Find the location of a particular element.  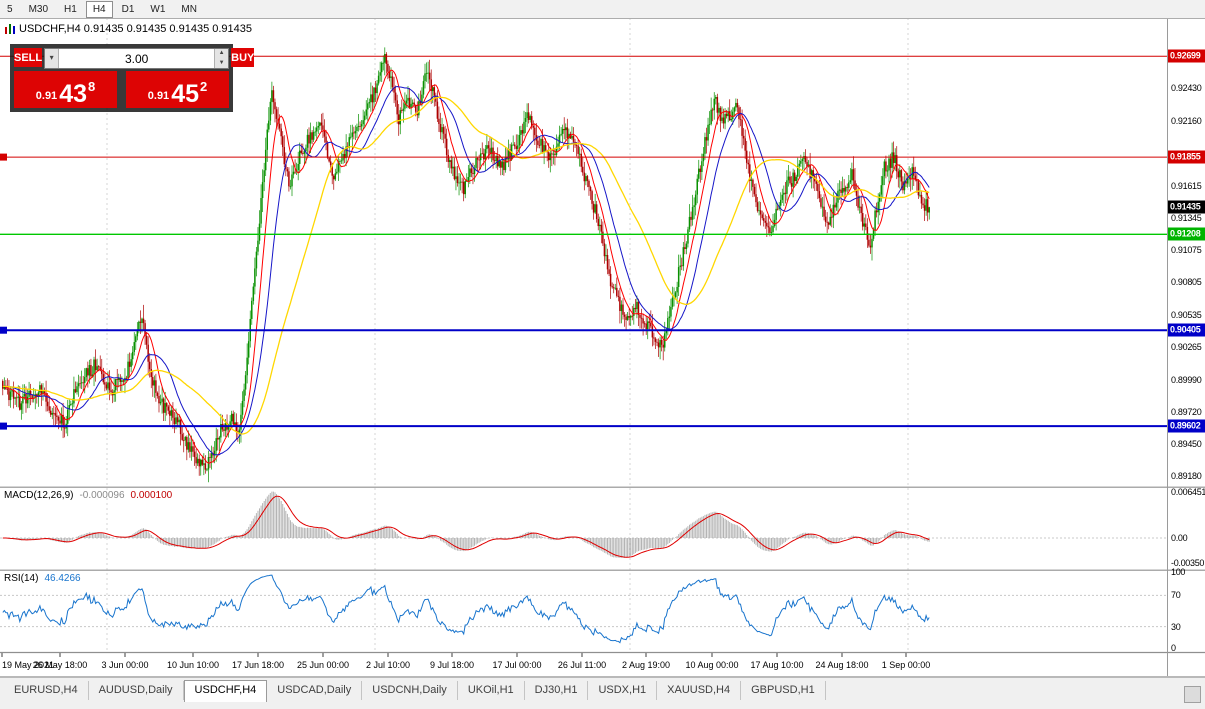

timeframe-button-w1: W1 is located at coordinates (158, 9).